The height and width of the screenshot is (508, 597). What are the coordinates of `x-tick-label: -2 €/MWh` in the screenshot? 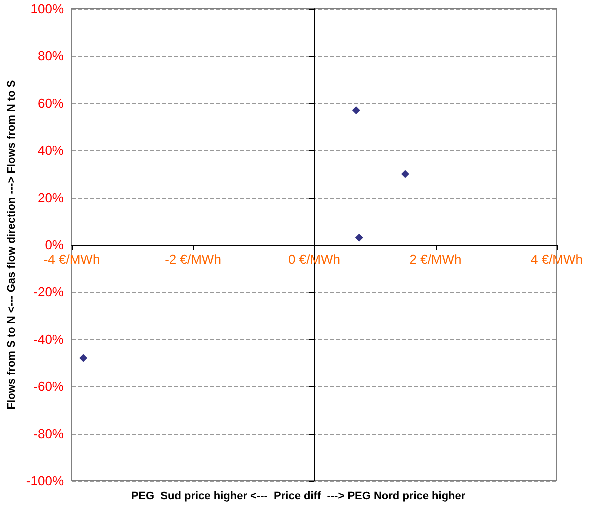 It's located at (193, 259).